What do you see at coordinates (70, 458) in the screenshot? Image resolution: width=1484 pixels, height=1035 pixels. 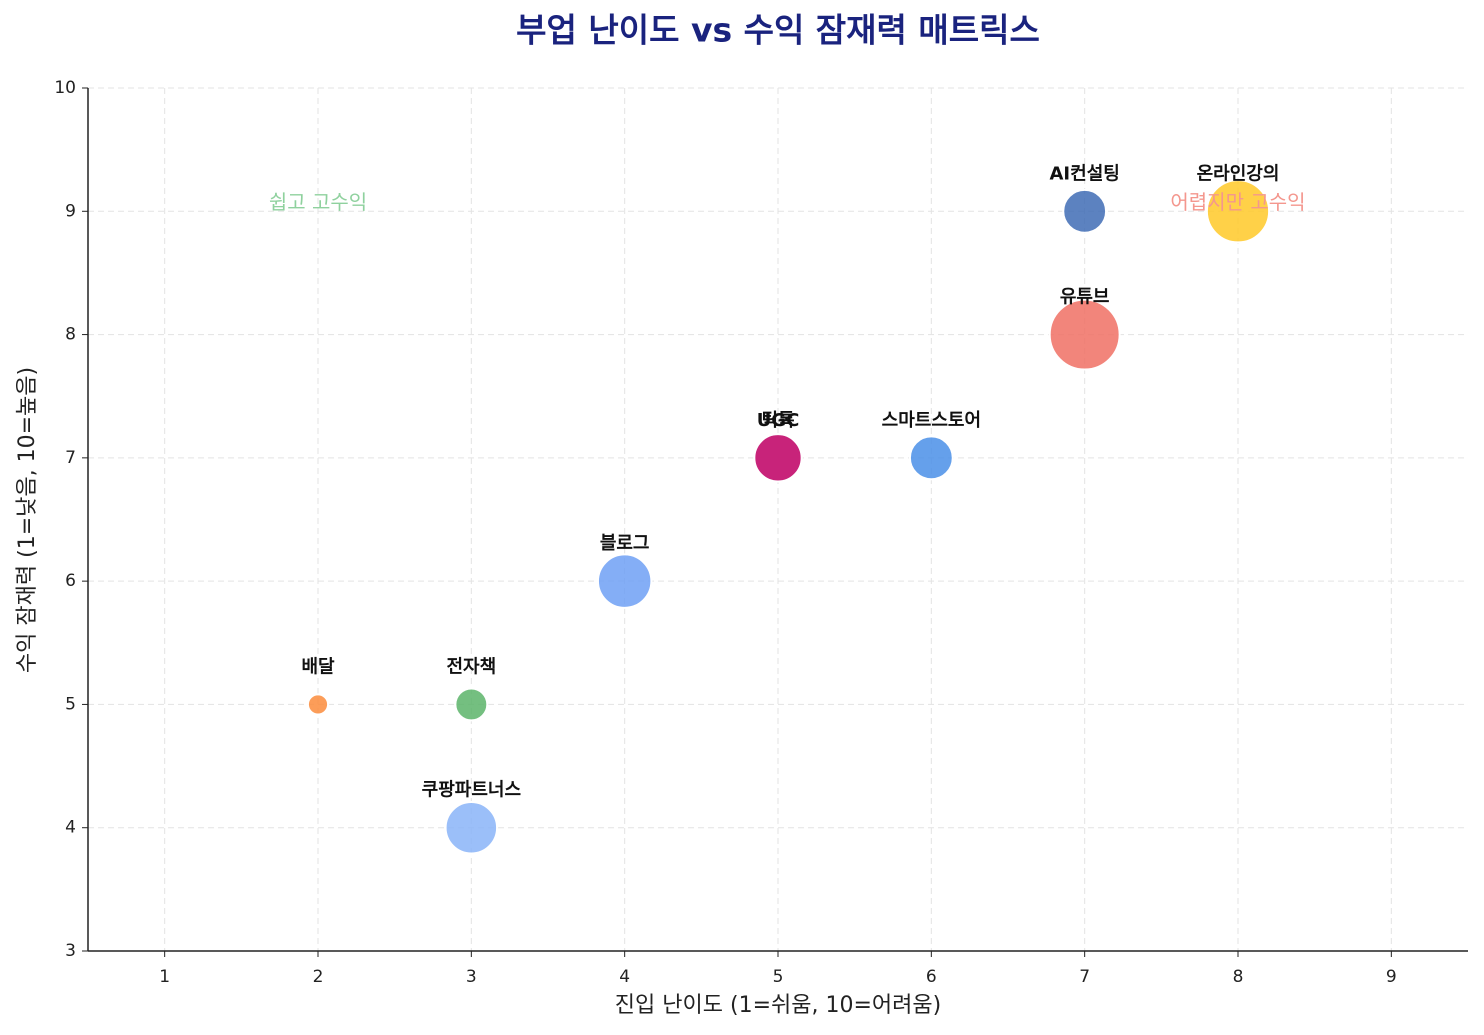 I see `y-tick-label: 7` at bounding box center [70, 458].